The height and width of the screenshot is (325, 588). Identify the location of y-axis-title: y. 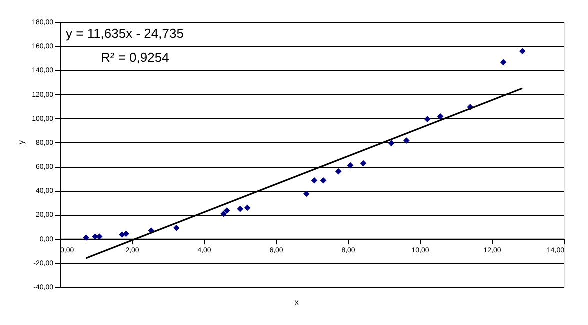
(21, 142).